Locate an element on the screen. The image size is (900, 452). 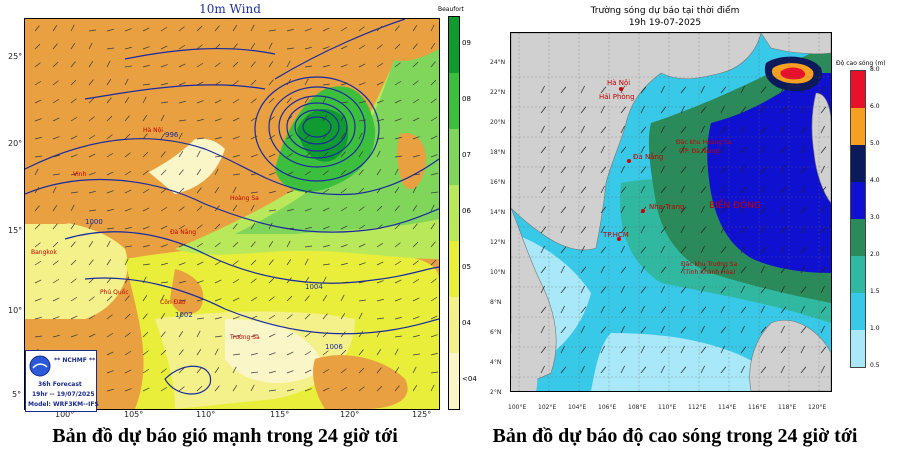
wave-legend-tick: 5.0 is located at coordinates (875, 143).